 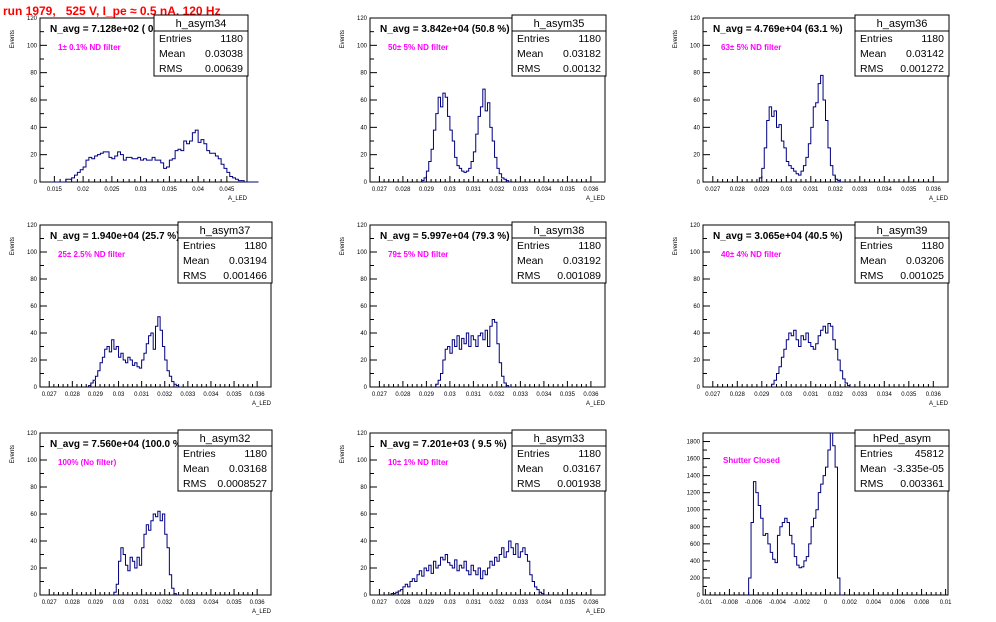 I want to click on x-tick-label: 0.002, so click(x=850, y=603).